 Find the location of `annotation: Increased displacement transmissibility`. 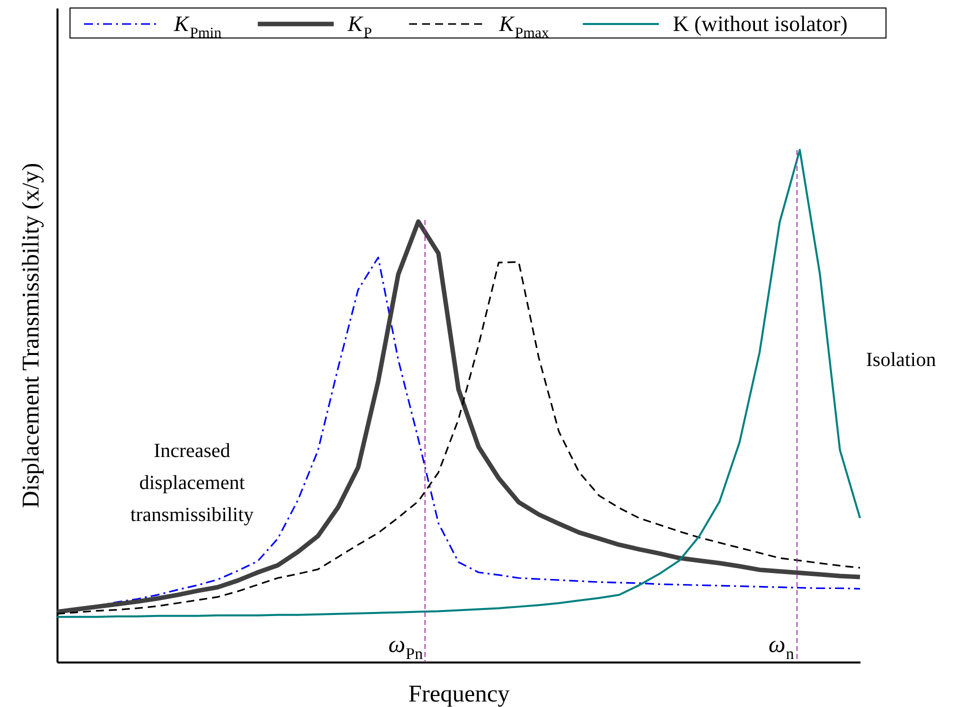

annotation: Increased displacement transmissibility is located at coordinates (192, 483).